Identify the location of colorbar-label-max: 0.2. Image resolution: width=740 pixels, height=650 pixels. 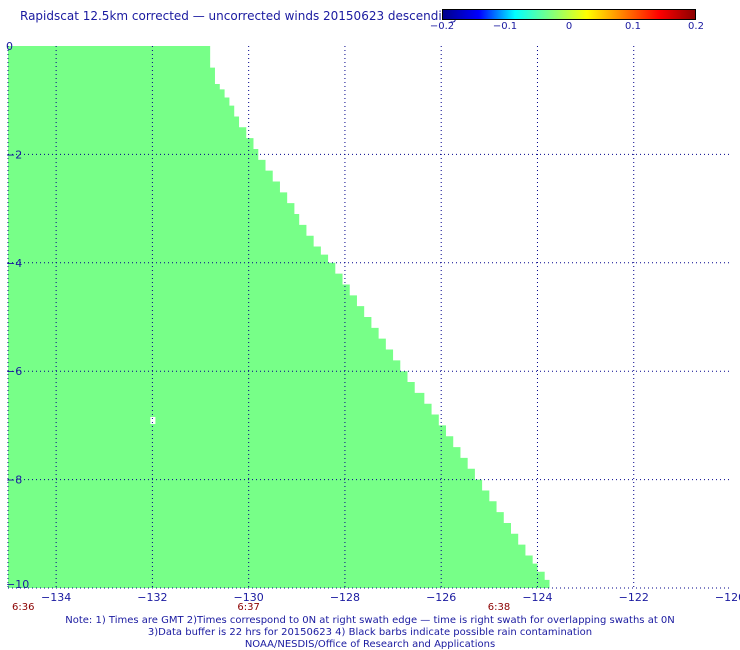
(696, 26).